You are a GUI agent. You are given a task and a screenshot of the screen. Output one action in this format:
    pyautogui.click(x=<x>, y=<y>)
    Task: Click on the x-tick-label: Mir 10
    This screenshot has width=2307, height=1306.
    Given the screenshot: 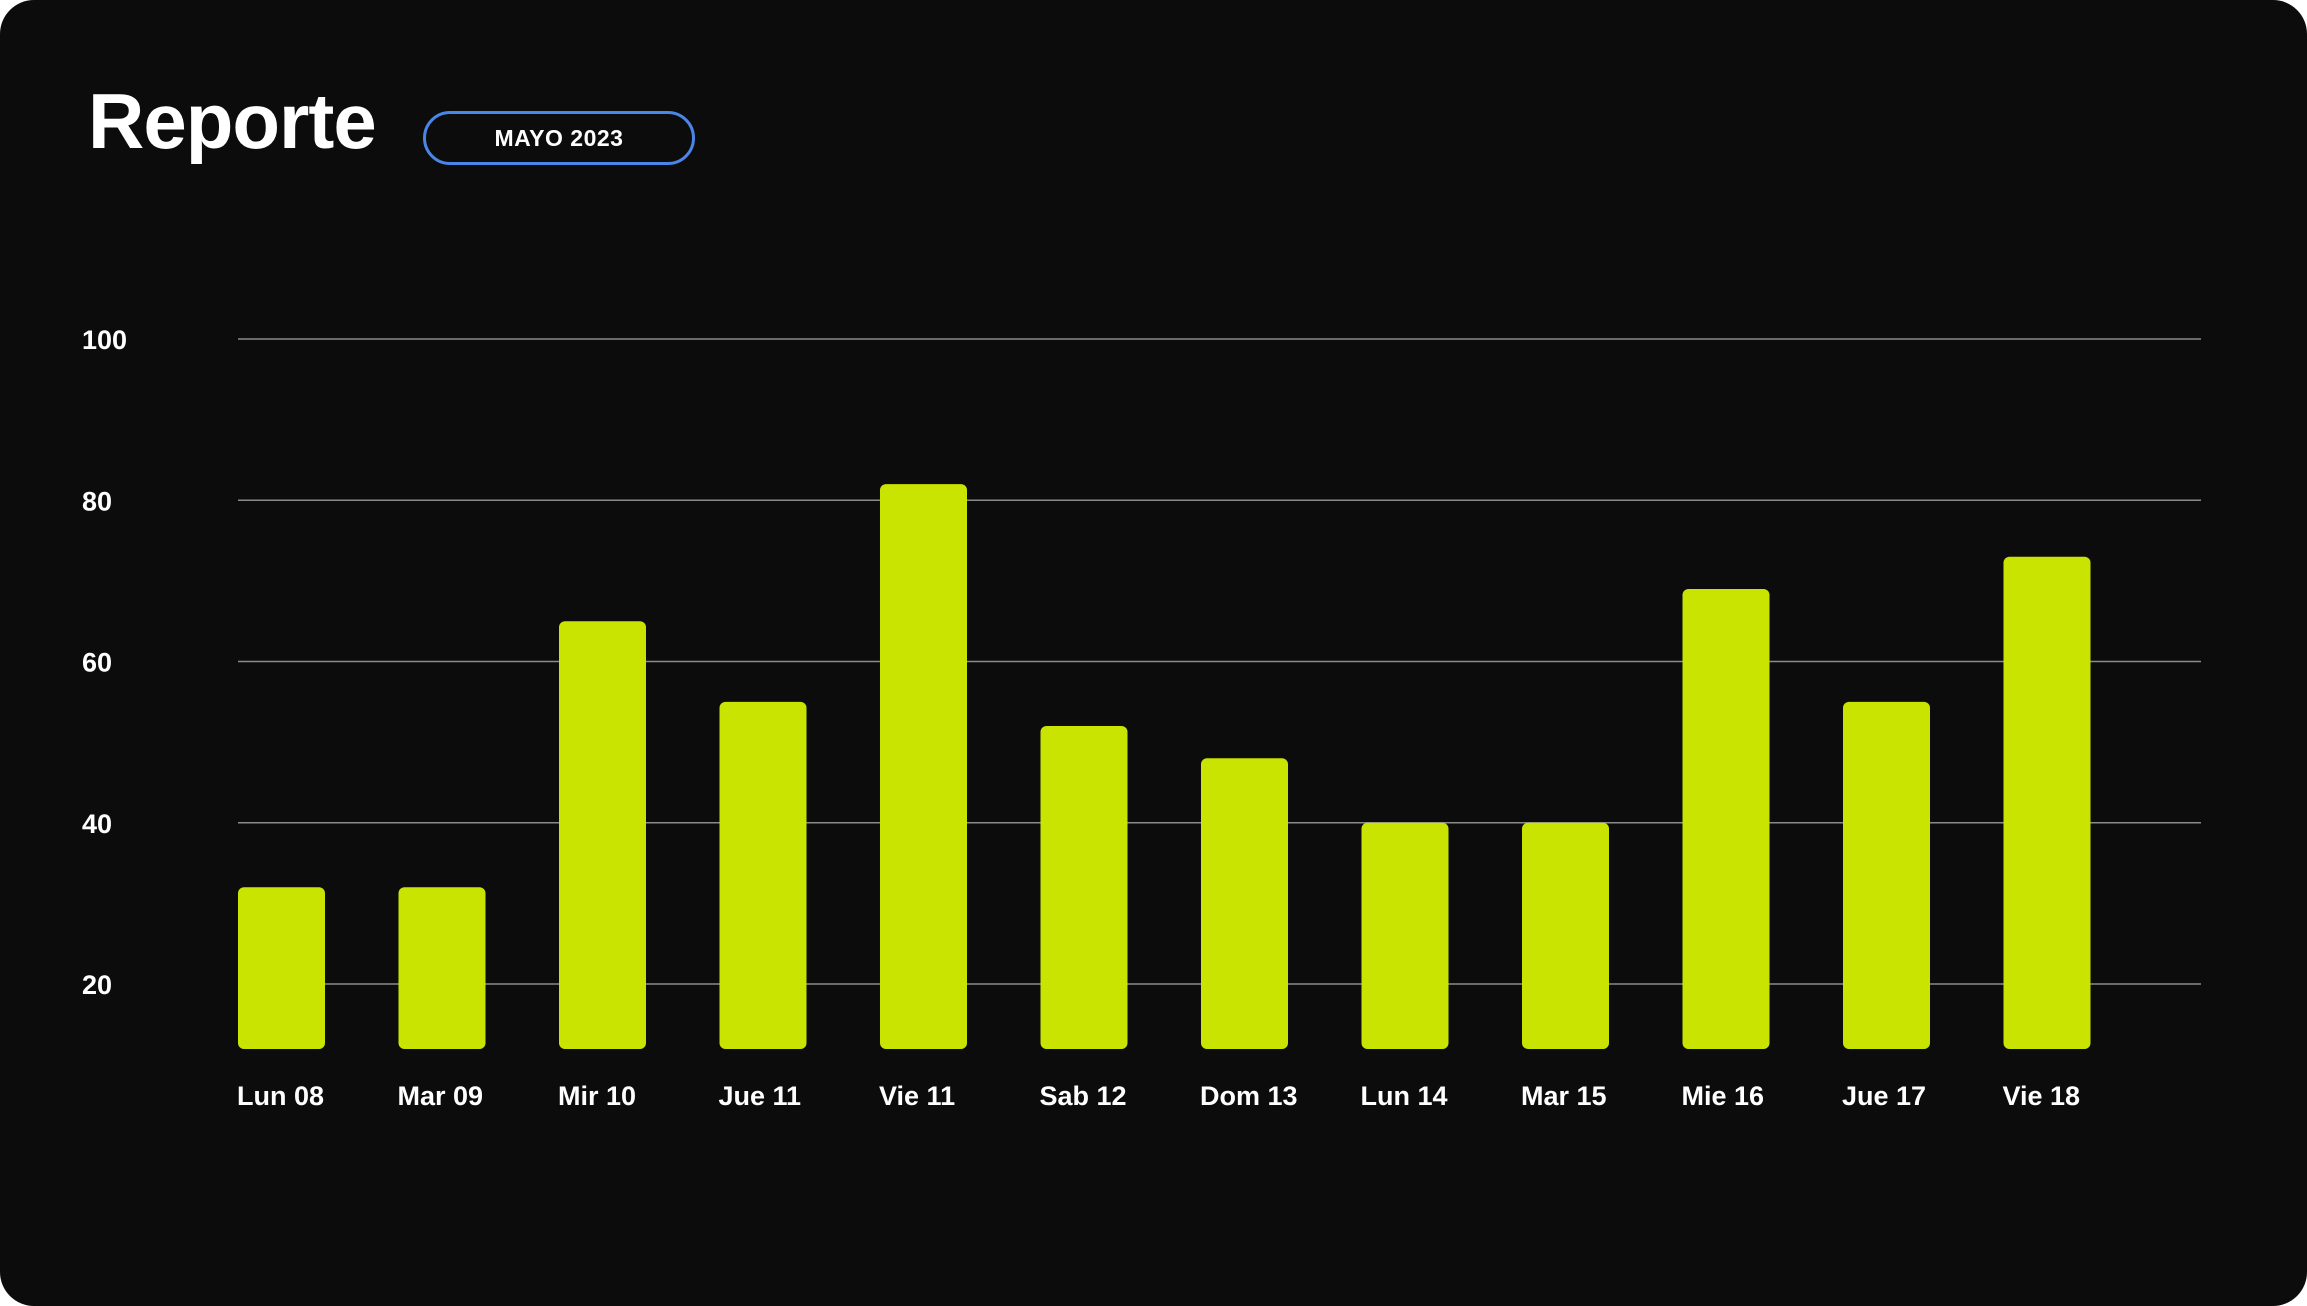 What is the action you would take?
    pyautogui.click(x=597, y=1096)
    